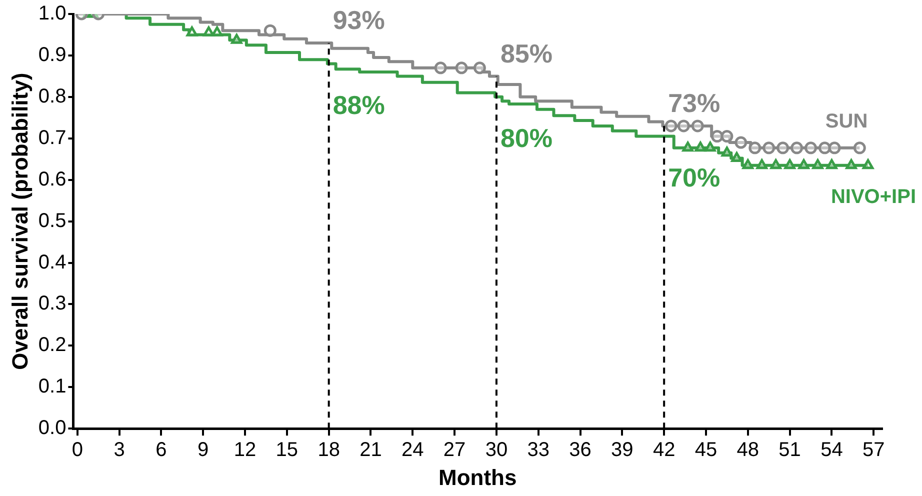  I want to click on y-tick-label: 0.2, so click(52, 345).